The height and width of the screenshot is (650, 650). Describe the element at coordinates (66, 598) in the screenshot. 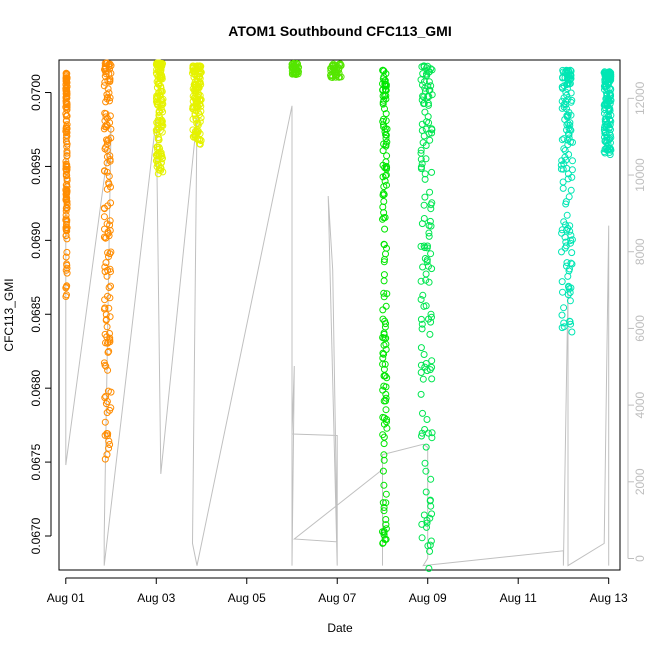

I see `x-tick-label: Aug 01` at that location.